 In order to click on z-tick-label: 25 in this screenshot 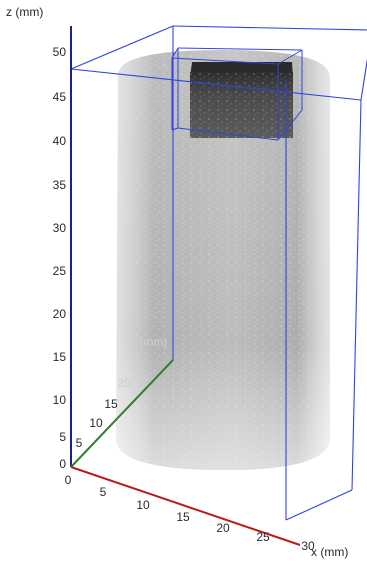, I will do `click(60, 271)`.